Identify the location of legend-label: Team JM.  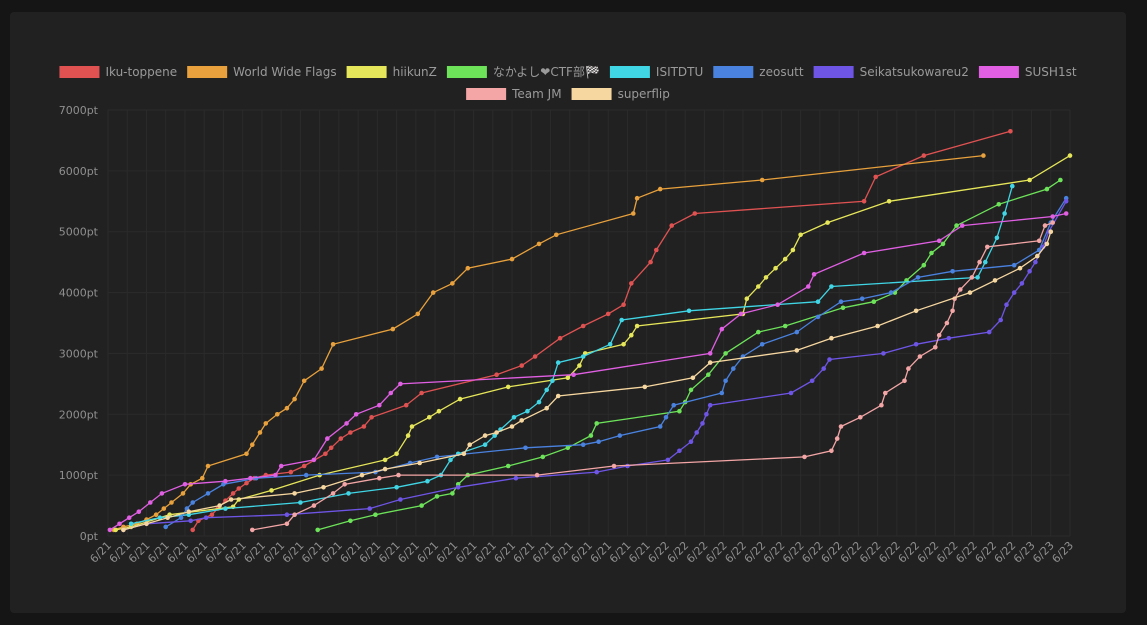
(536, 94).